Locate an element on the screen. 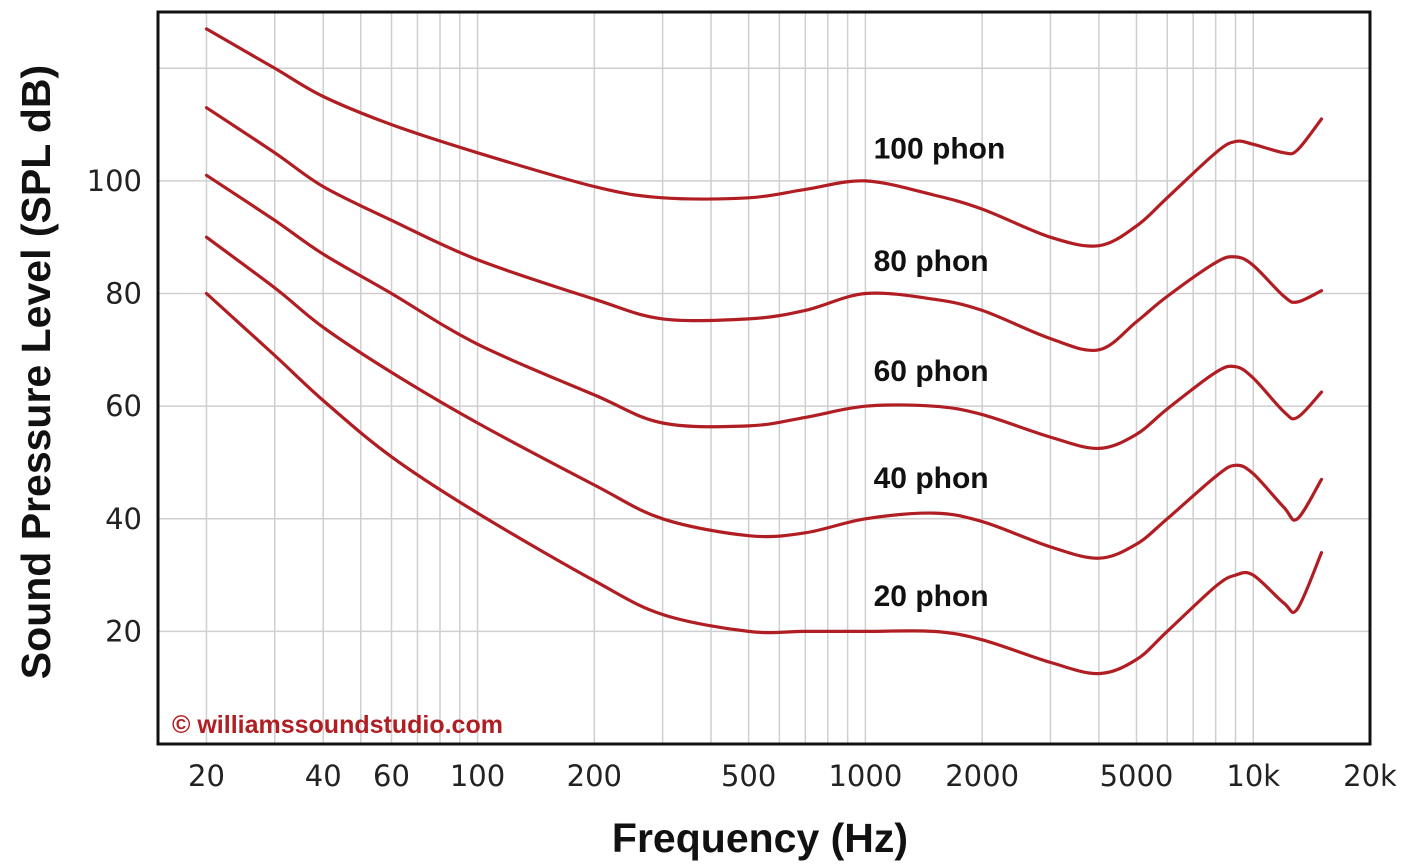 The width and height of the screenshot is (1405, 864). x-axis-title: Frequency (Hz) is located at coordinates (760, 838).